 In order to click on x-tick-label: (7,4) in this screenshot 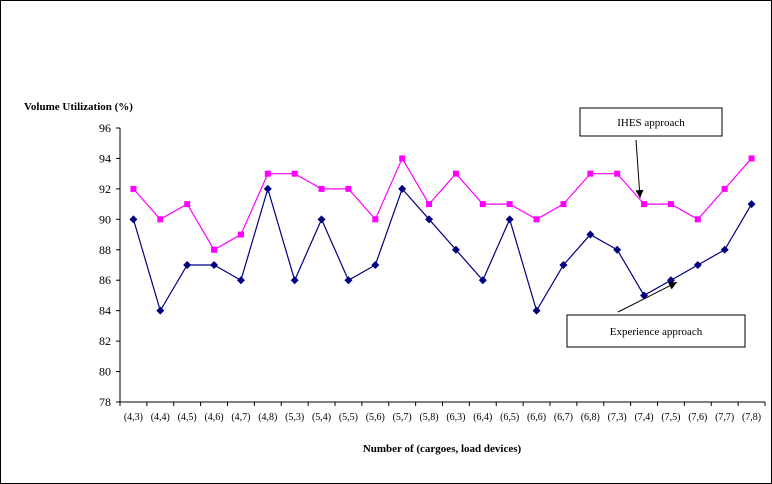, I will do `click(643, 417)`.